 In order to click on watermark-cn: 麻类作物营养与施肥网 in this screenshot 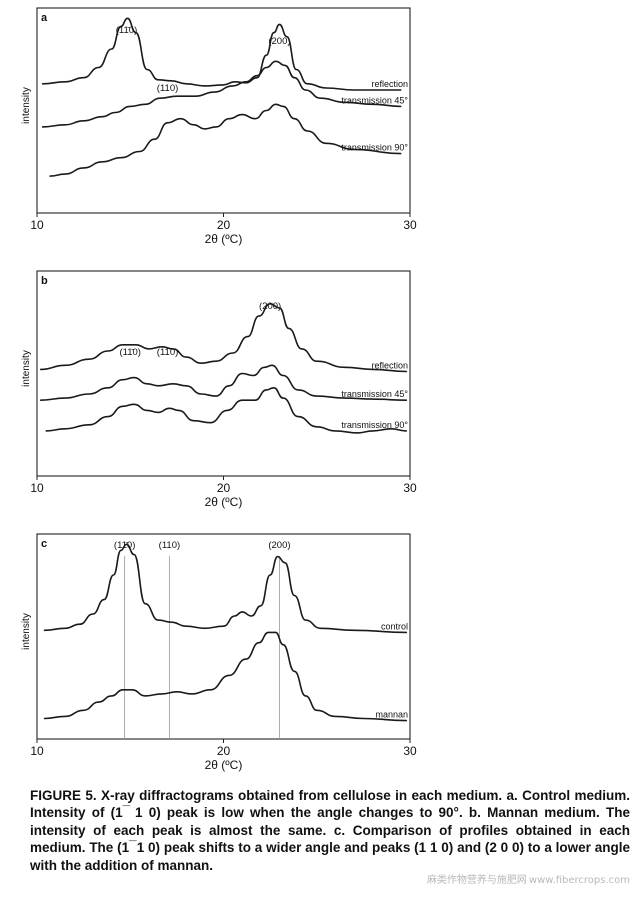, I will do `click(476, 880)`.